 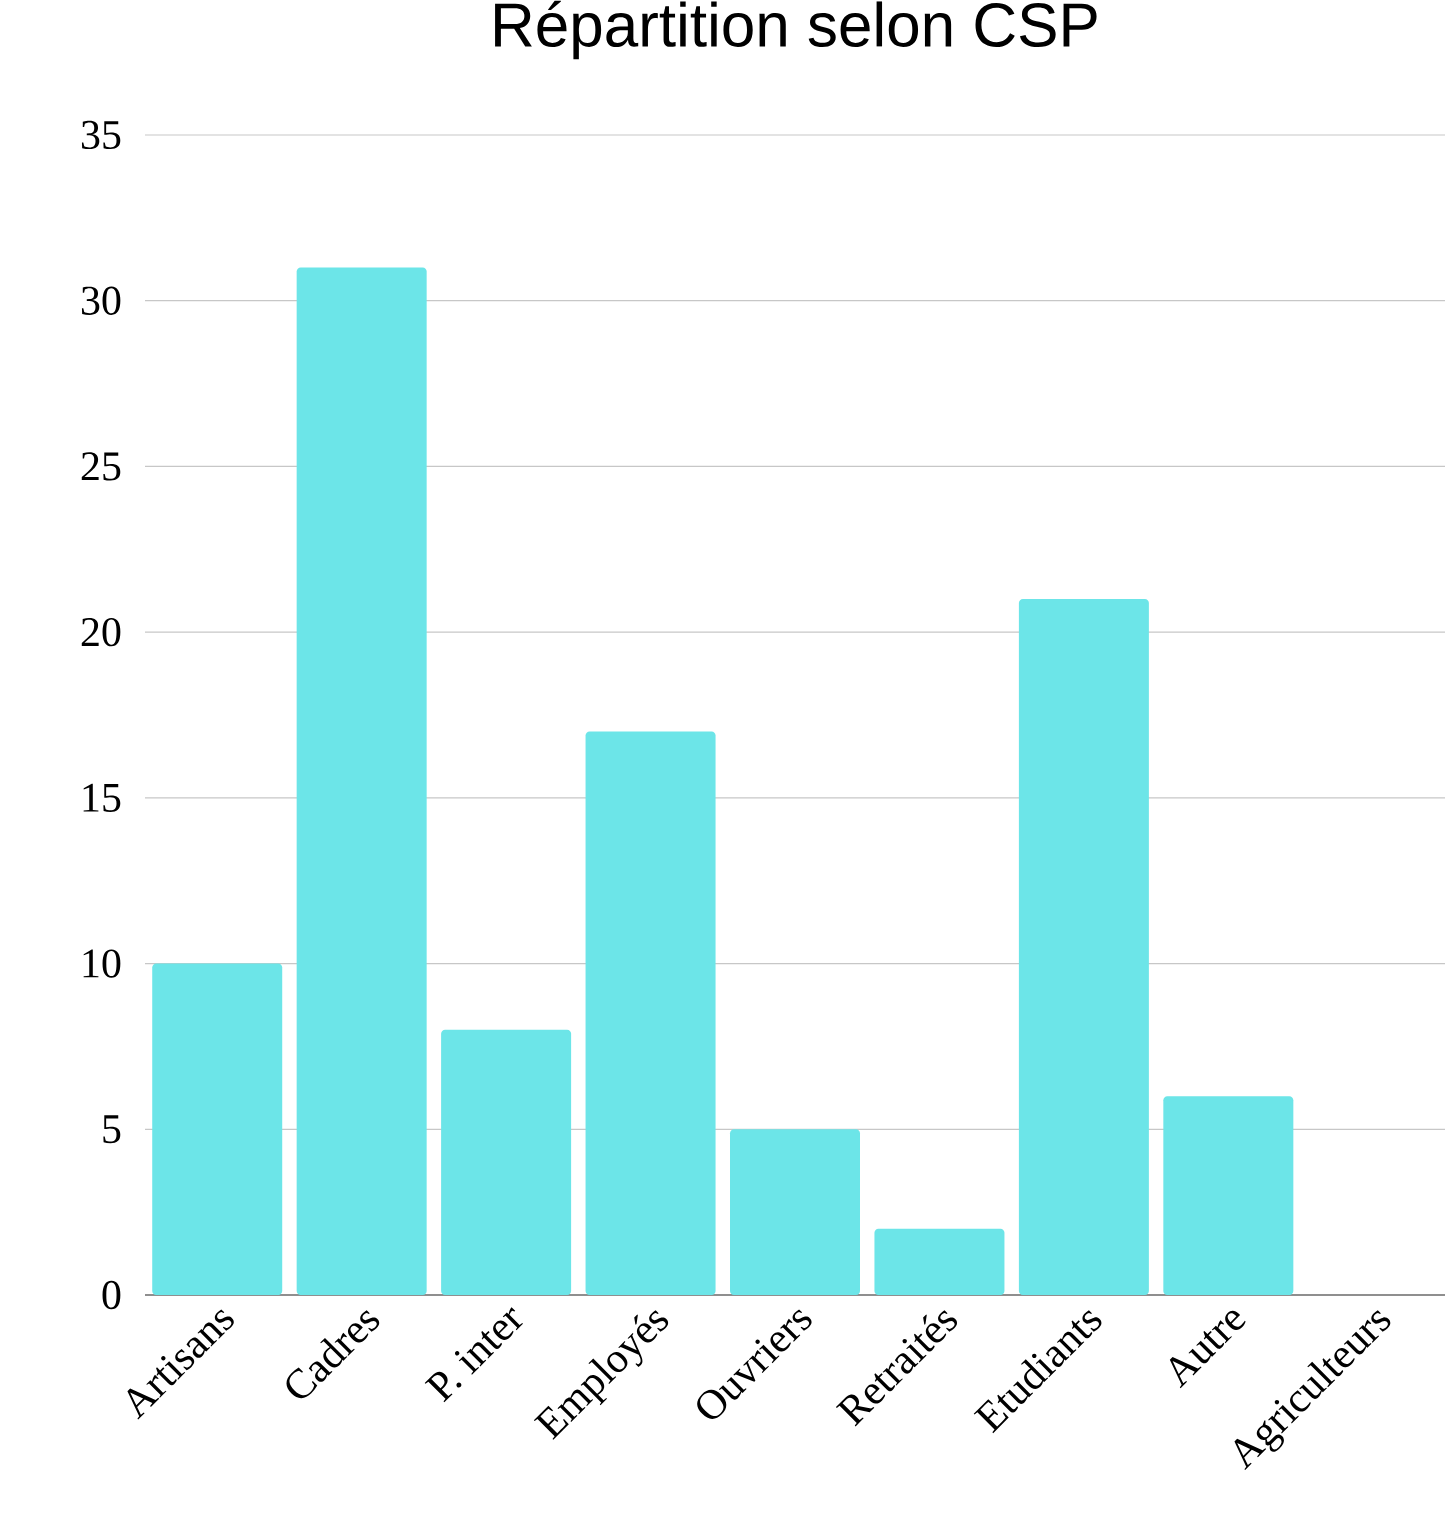 I want to click on x-tick-label: P. inter, so click(x=473, y=1355).